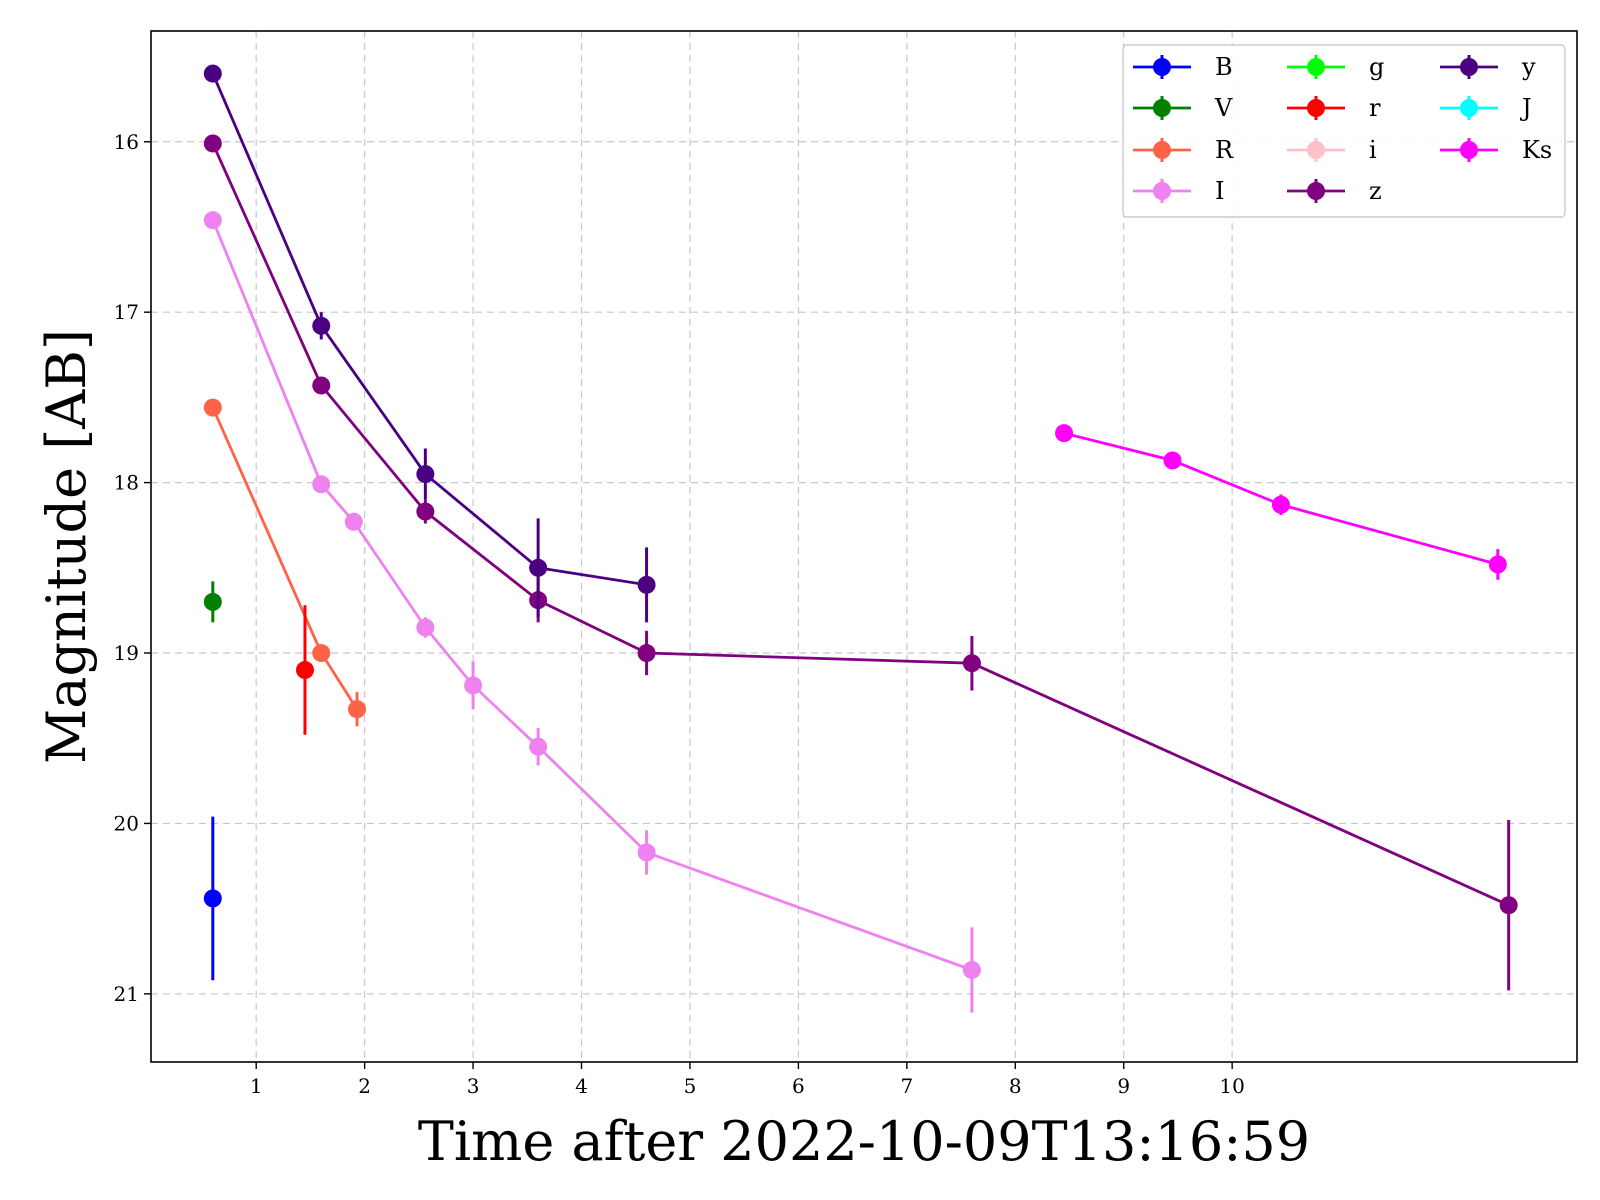 The width and height of the screenshot is (1600, 1200). I want to click on y-tick-label: 18, so click(126, 483).